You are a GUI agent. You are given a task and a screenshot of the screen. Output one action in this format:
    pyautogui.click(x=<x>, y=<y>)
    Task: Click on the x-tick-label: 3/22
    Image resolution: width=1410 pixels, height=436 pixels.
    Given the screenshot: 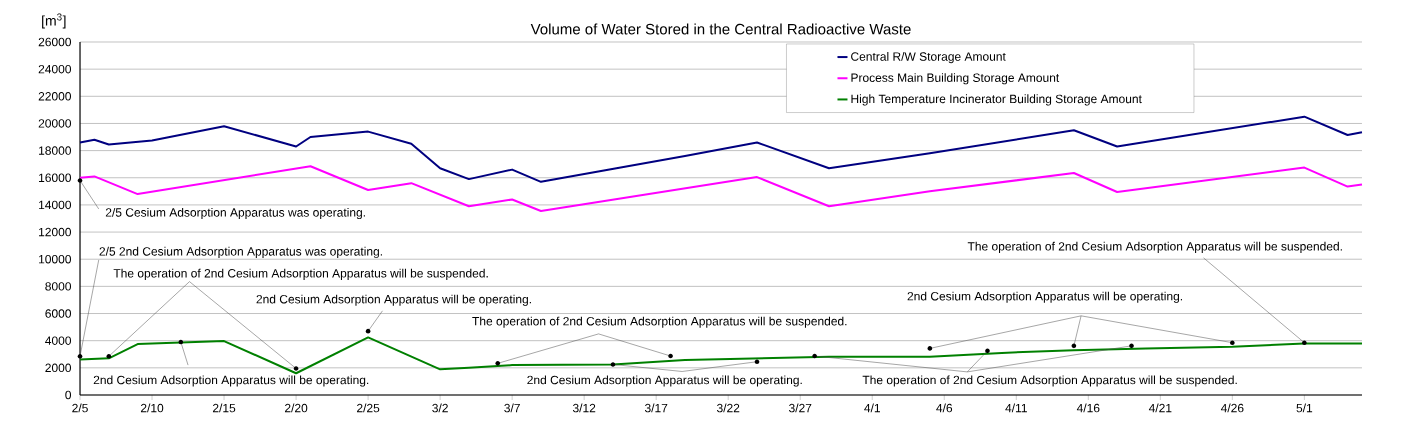 What is the action you would take?
    pyautogui.click(x=728, y=408)
    